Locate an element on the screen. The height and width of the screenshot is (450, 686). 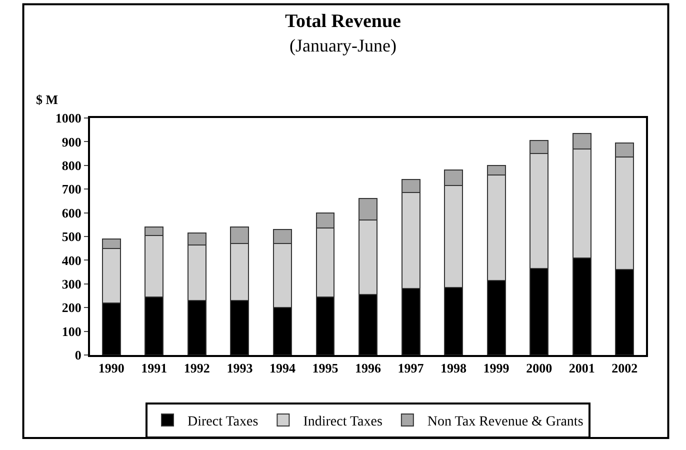
x-tick-label: 1990 is located at coordinates (111, 368).